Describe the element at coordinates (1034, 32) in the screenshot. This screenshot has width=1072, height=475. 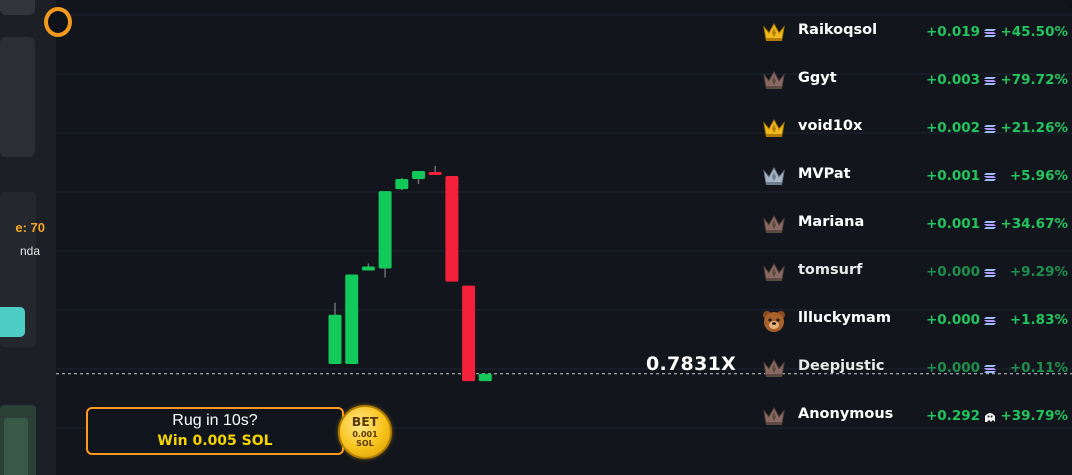
I see `player-percent: +45.50%` at that location.